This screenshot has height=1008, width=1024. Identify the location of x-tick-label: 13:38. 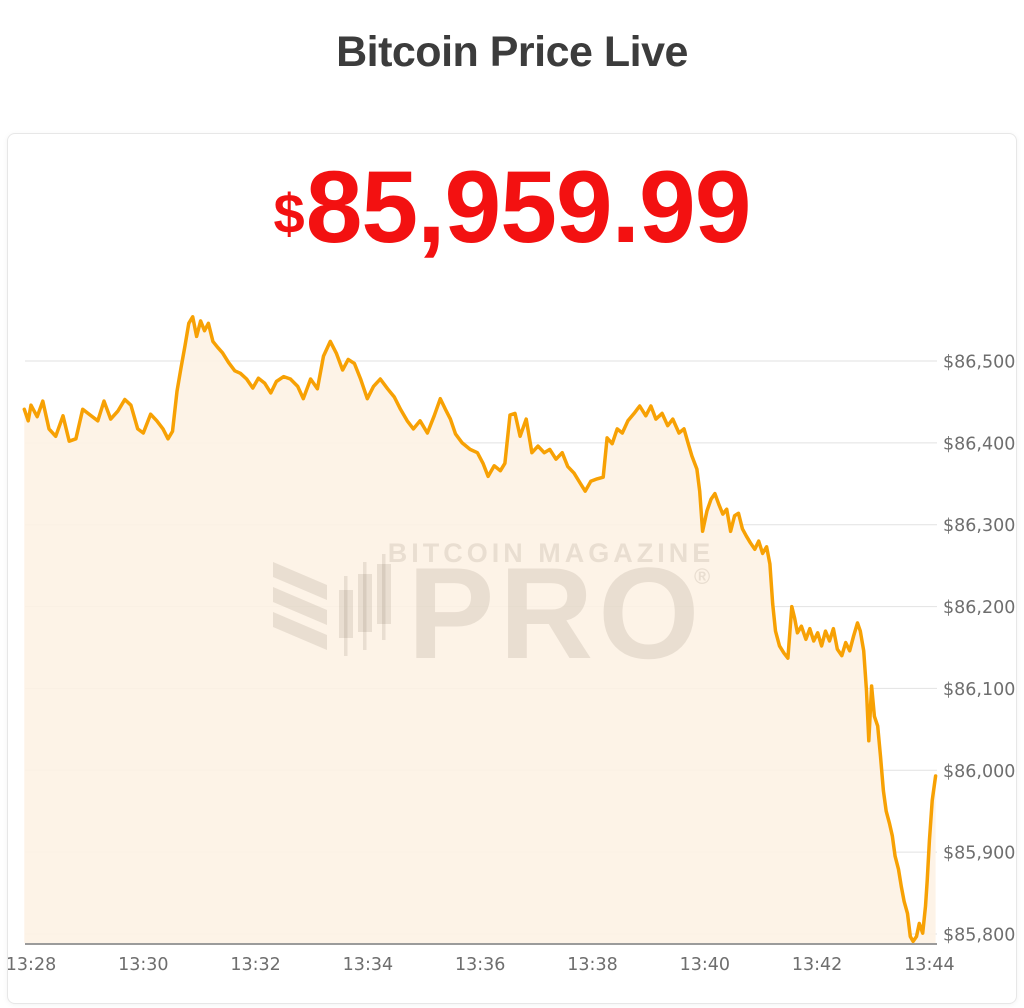
(592, 965).